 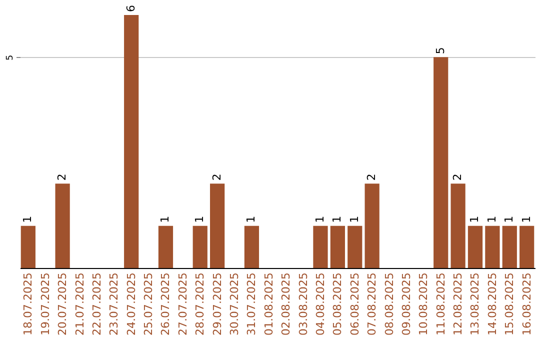 I want to click on x-tick-label: 28.07.2025, so click(x=200, y=304).